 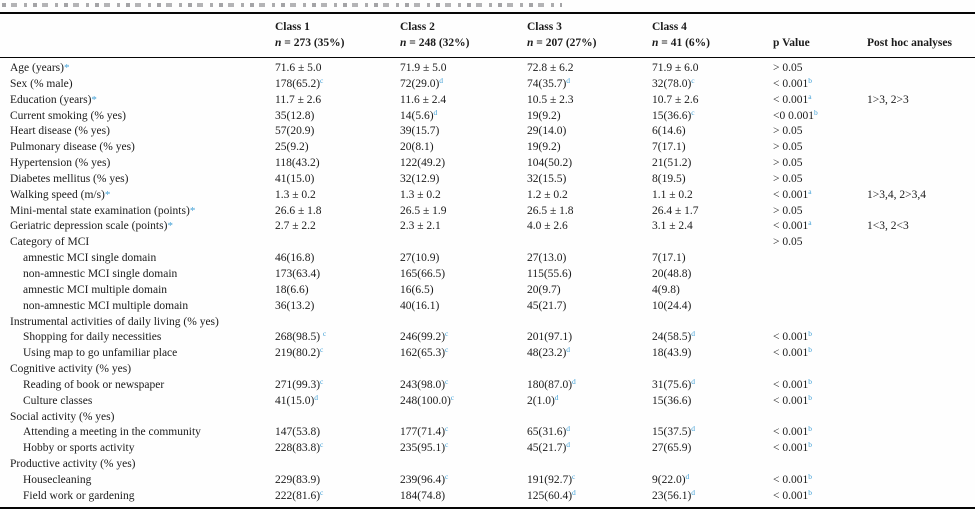 I want to click on row-label: Culture classes, so click(x=58, y=400).